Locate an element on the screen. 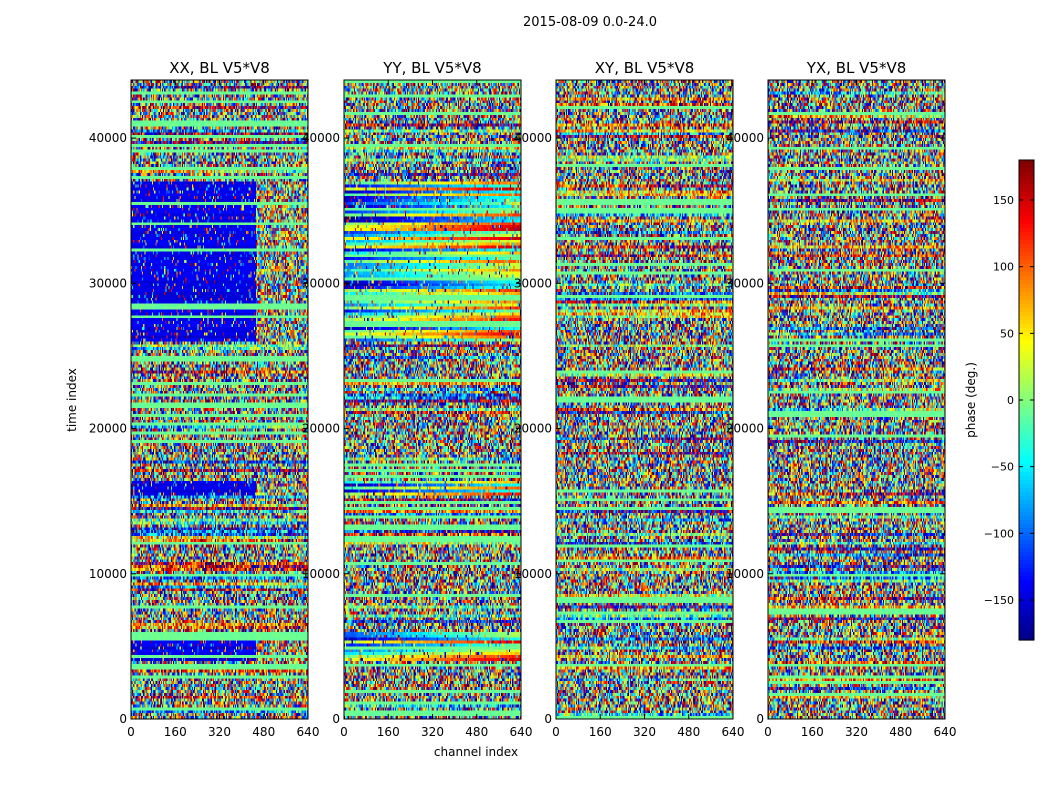 The width and height of the screenshot is (1050, 804). panel-title: XX, BL V5*V8 is located at coordinates (219, 68).